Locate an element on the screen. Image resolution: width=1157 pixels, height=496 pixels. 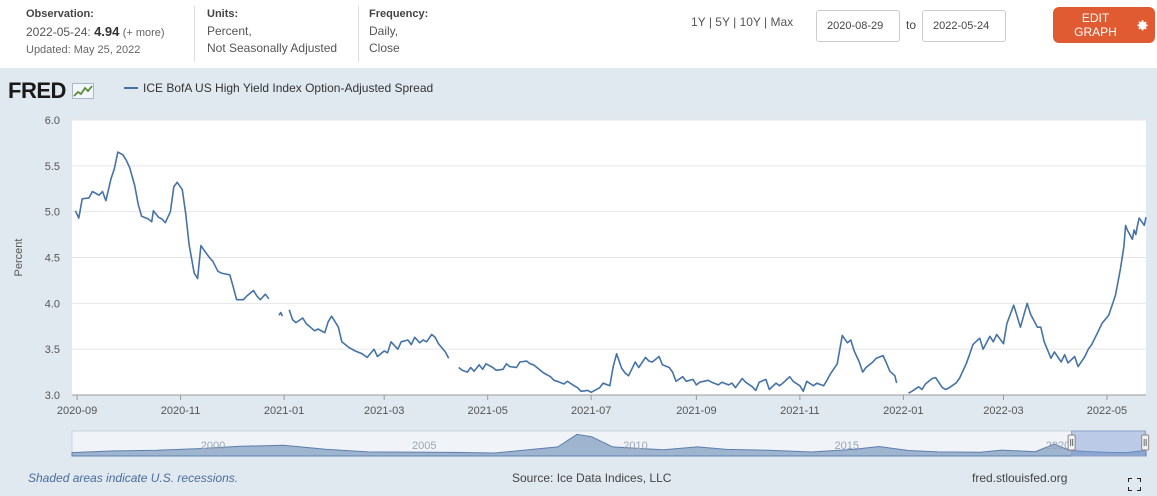
gear-icon is located at coordinates (1142, 24).